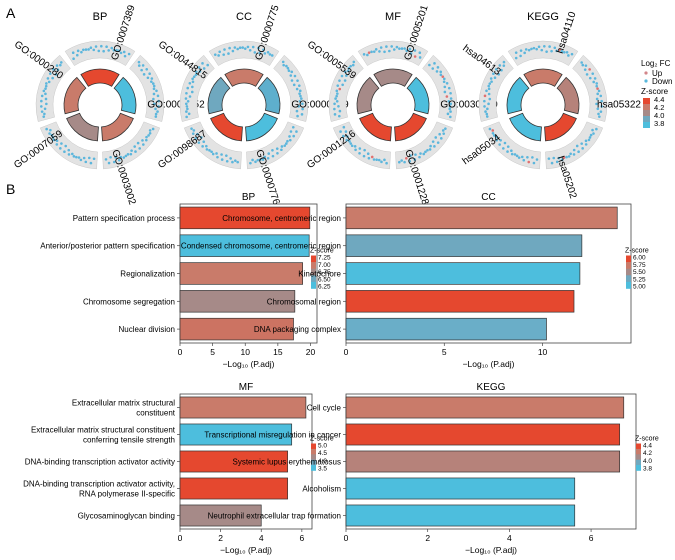  What do you see at coordinates (655, 91) in the screenshot?
I see `zscore-legend-title: Z-score` at bounding box center [655, 91].